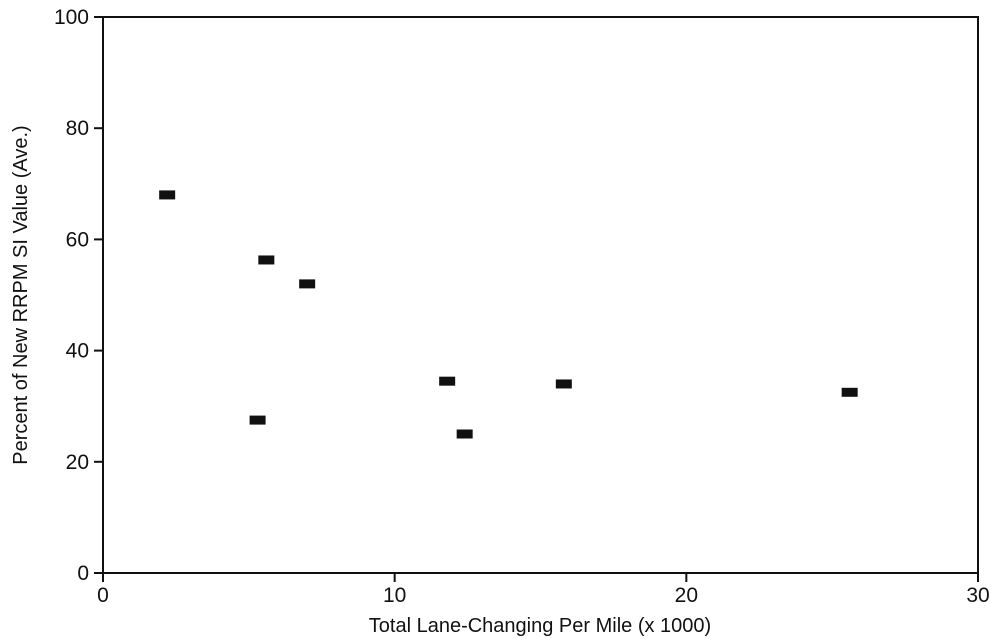 The image size is (994, 639). I want to click on y-tick-label: 100, so click(71, 17).